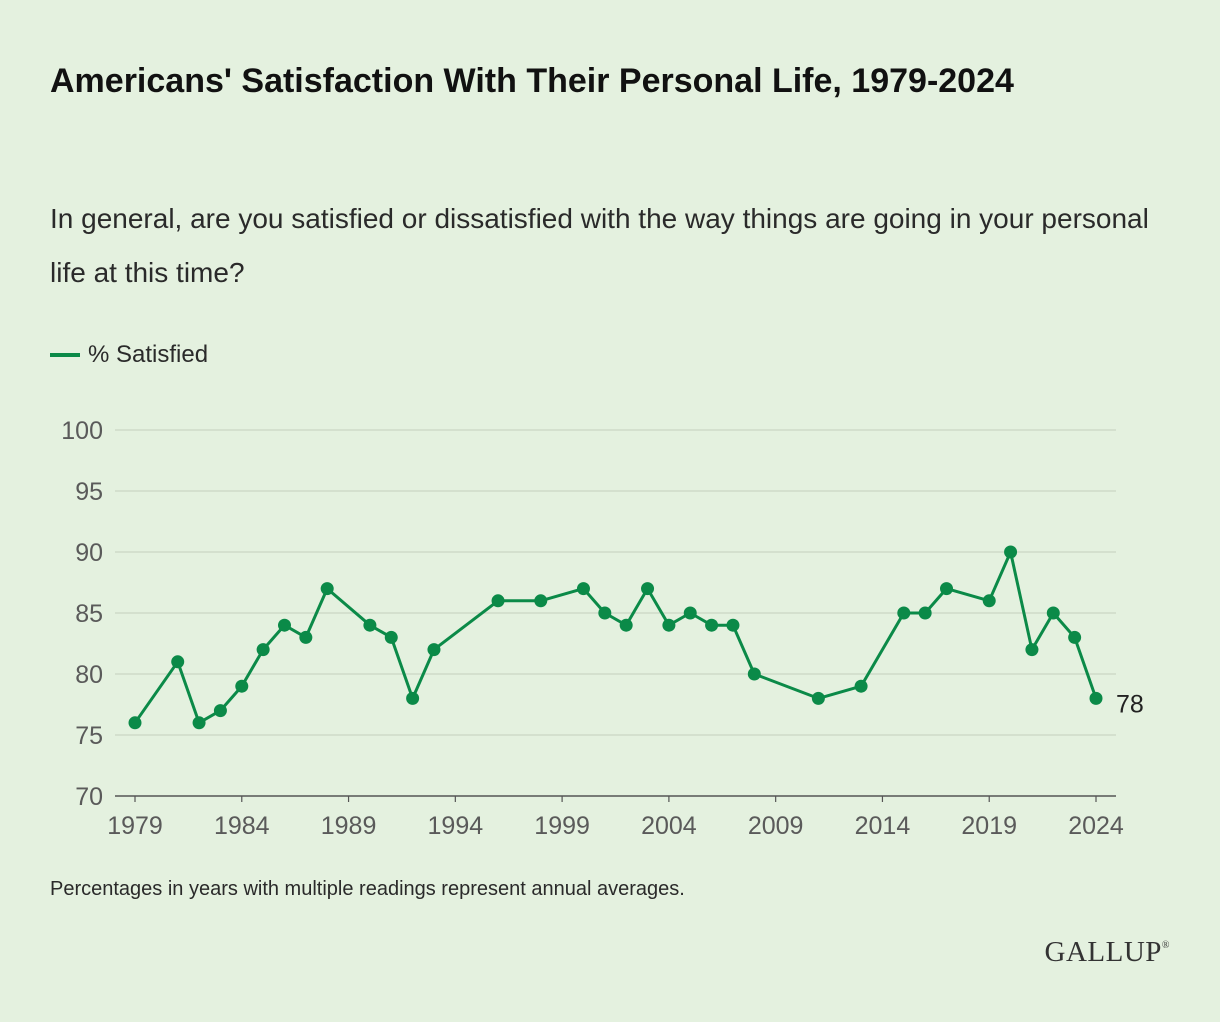 The height and width of the screenshot is (1022, 1220). Describe the element at coordinates (925, 613) in the screenshot. I see `data-point-2016` at that location.